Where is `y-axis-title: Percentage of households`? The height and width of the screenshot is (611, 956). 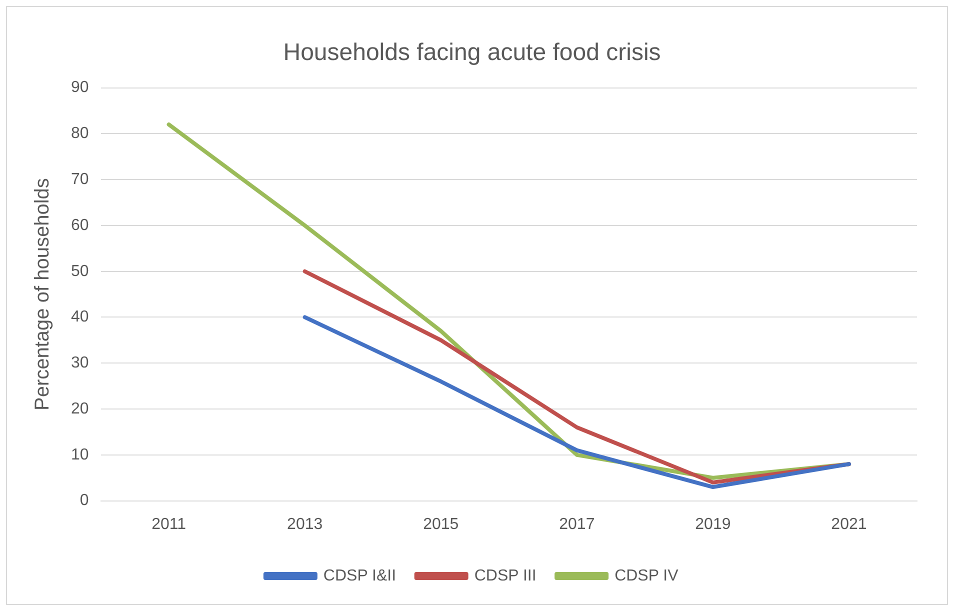 y-axis-title: Percentage of households is located at coordinates (43, 294).